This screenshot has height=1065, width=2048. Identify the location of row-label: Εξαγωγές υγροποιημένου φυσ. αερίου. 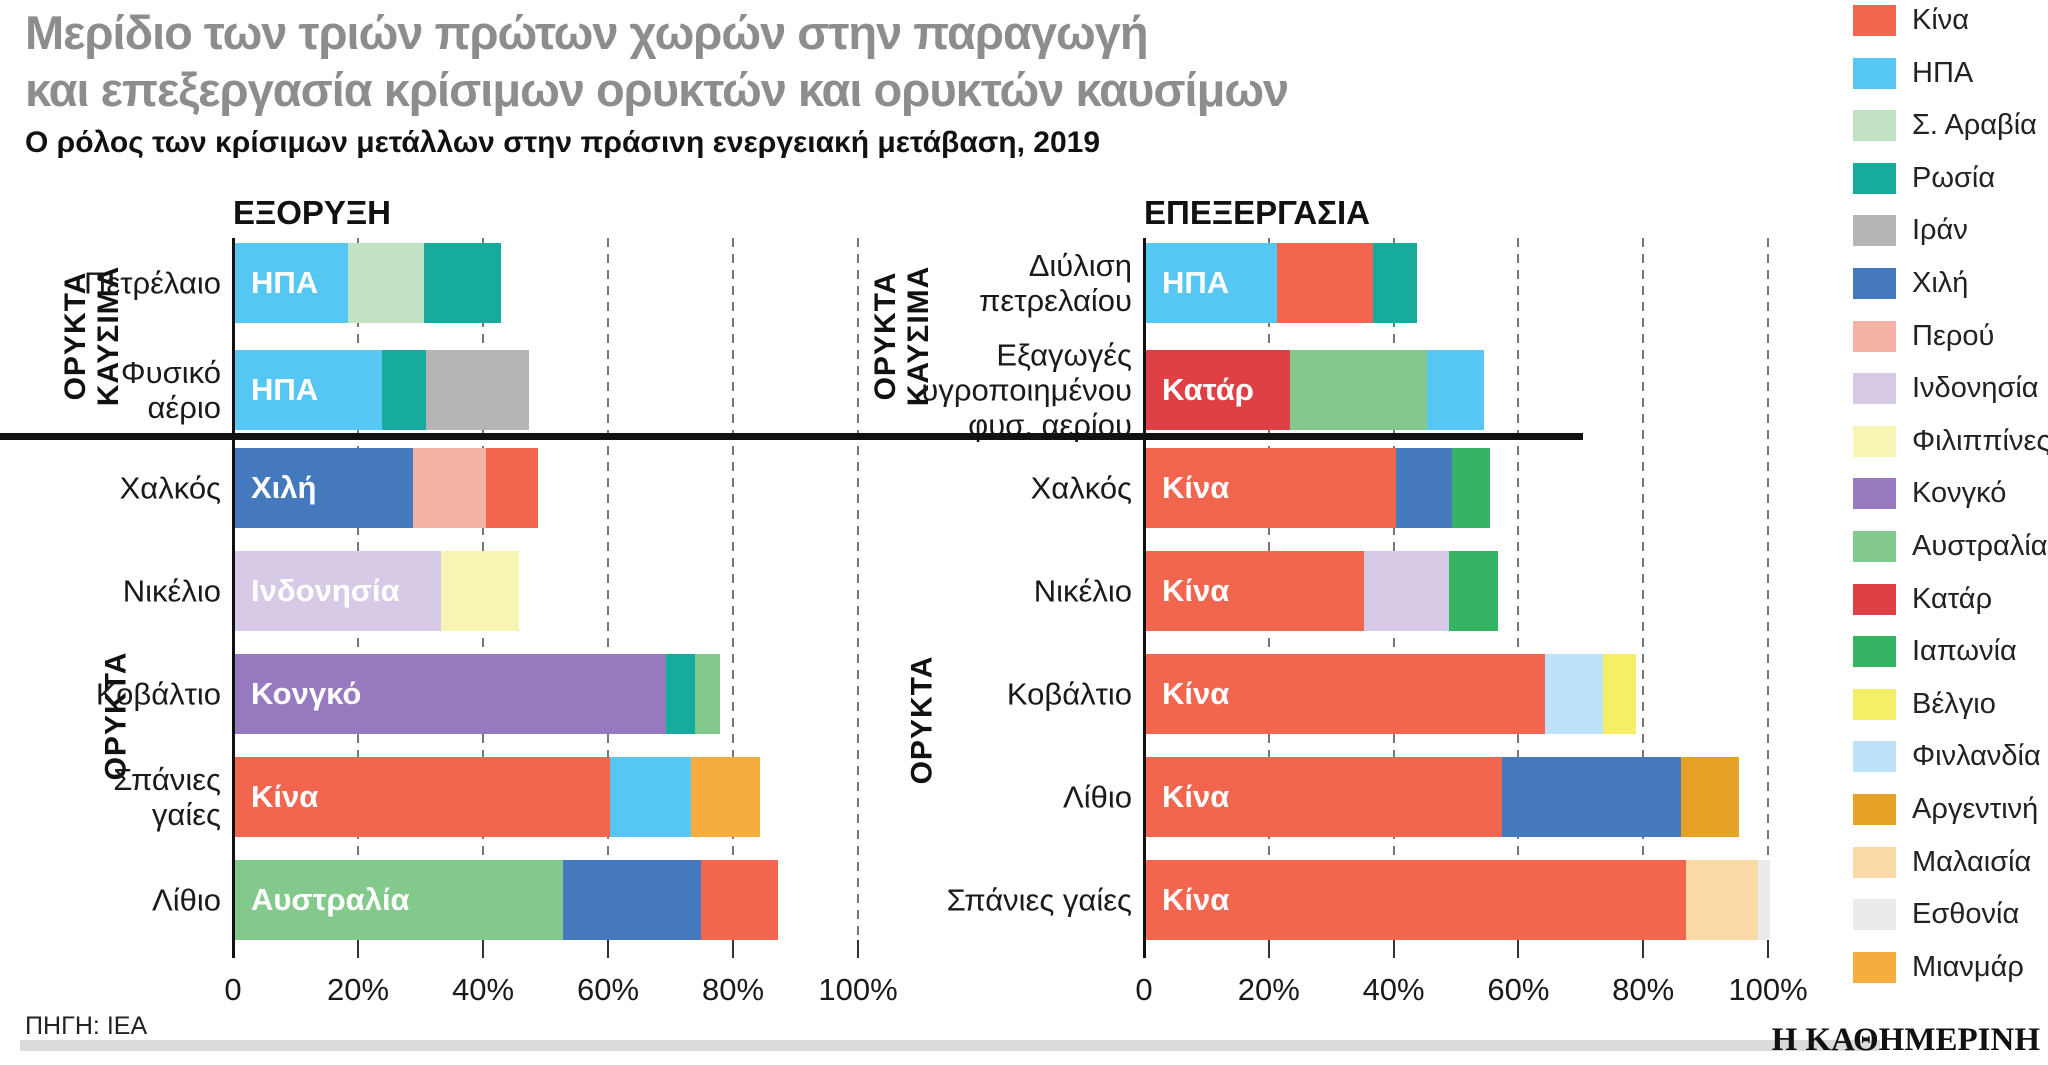
(1026, 390).